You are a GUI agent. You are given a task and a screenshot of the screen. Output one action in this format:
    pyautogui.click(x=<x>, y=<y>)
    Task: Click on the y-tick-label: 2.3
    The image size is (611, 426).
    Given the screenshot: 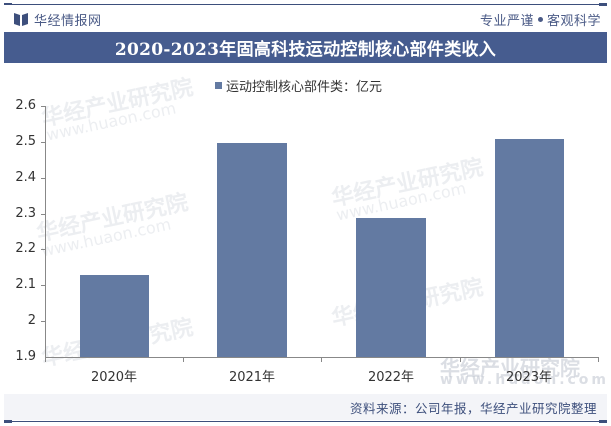 What is the action you would take?
    pyautogui.click(x=25, y=213)
    